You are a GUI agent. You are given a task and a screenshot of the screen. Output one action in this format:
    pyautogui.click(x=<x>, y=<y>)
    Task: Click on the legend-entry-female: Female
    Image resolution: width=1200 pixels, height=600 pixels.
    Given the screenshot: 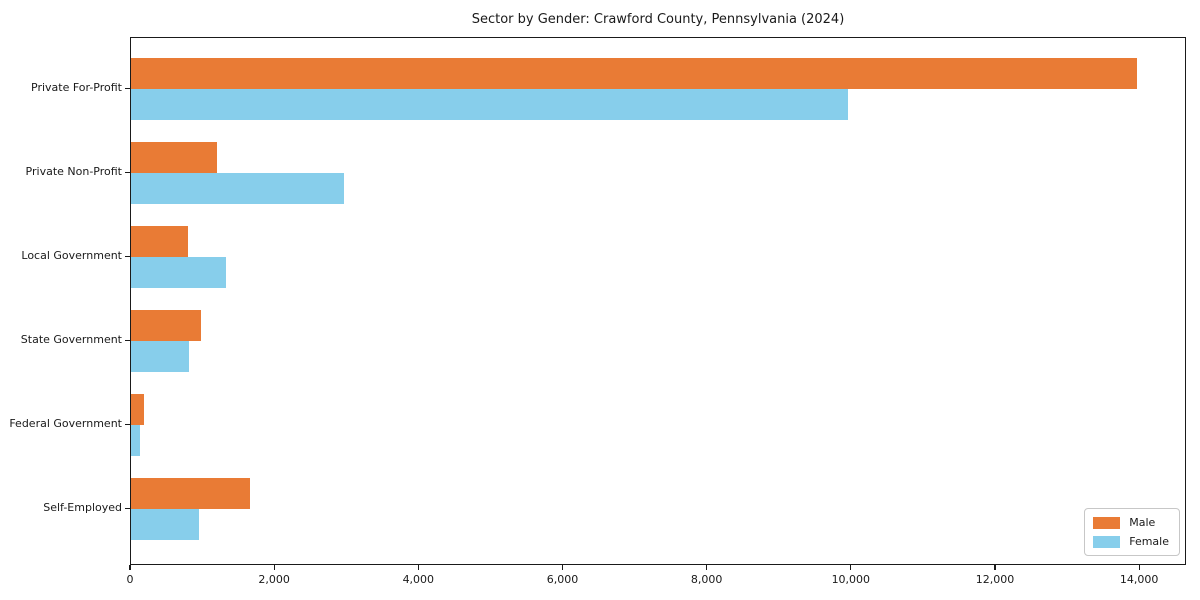 What is the action you would take?
    pyautogui.click(x=1131, y=541)
    